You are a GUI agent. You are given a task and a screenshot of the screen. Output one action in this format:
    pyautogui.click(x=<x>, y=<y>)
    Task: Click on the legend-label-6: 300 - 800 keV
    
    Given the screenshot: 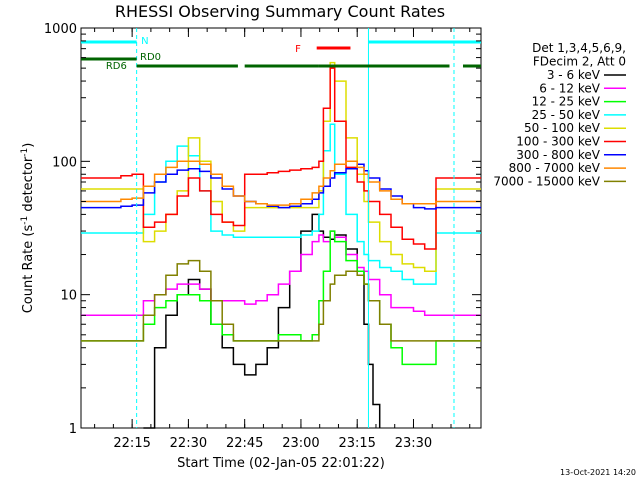 What is the action you would take?
    pyautogui.click(x=558, y=155)
    